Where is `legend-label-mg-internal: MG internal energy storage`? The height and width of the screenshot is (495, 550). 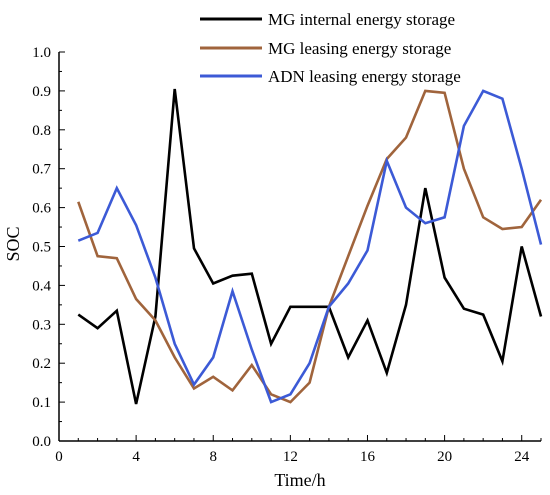
legend-label-mg-internal: MG internal energy storage is located at coordinates (361, 19).